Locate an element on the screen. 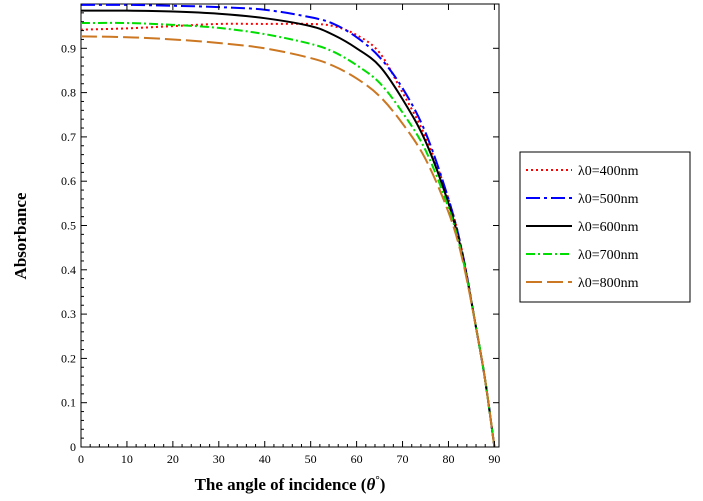 Image resolution: width=703 pixels, height=501 pixels. x-tick-label: 20 is located at coordinates (173, 459).